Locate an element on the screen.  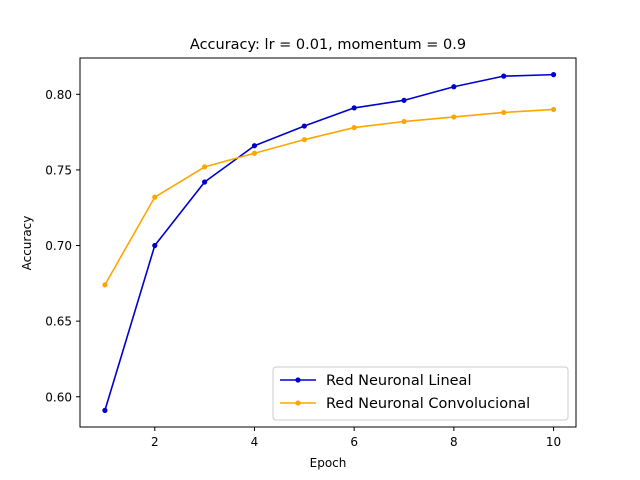
legend-label-red-neuronal-lineal: Red Neuronal Lineal is located at coordinates (398, 381).